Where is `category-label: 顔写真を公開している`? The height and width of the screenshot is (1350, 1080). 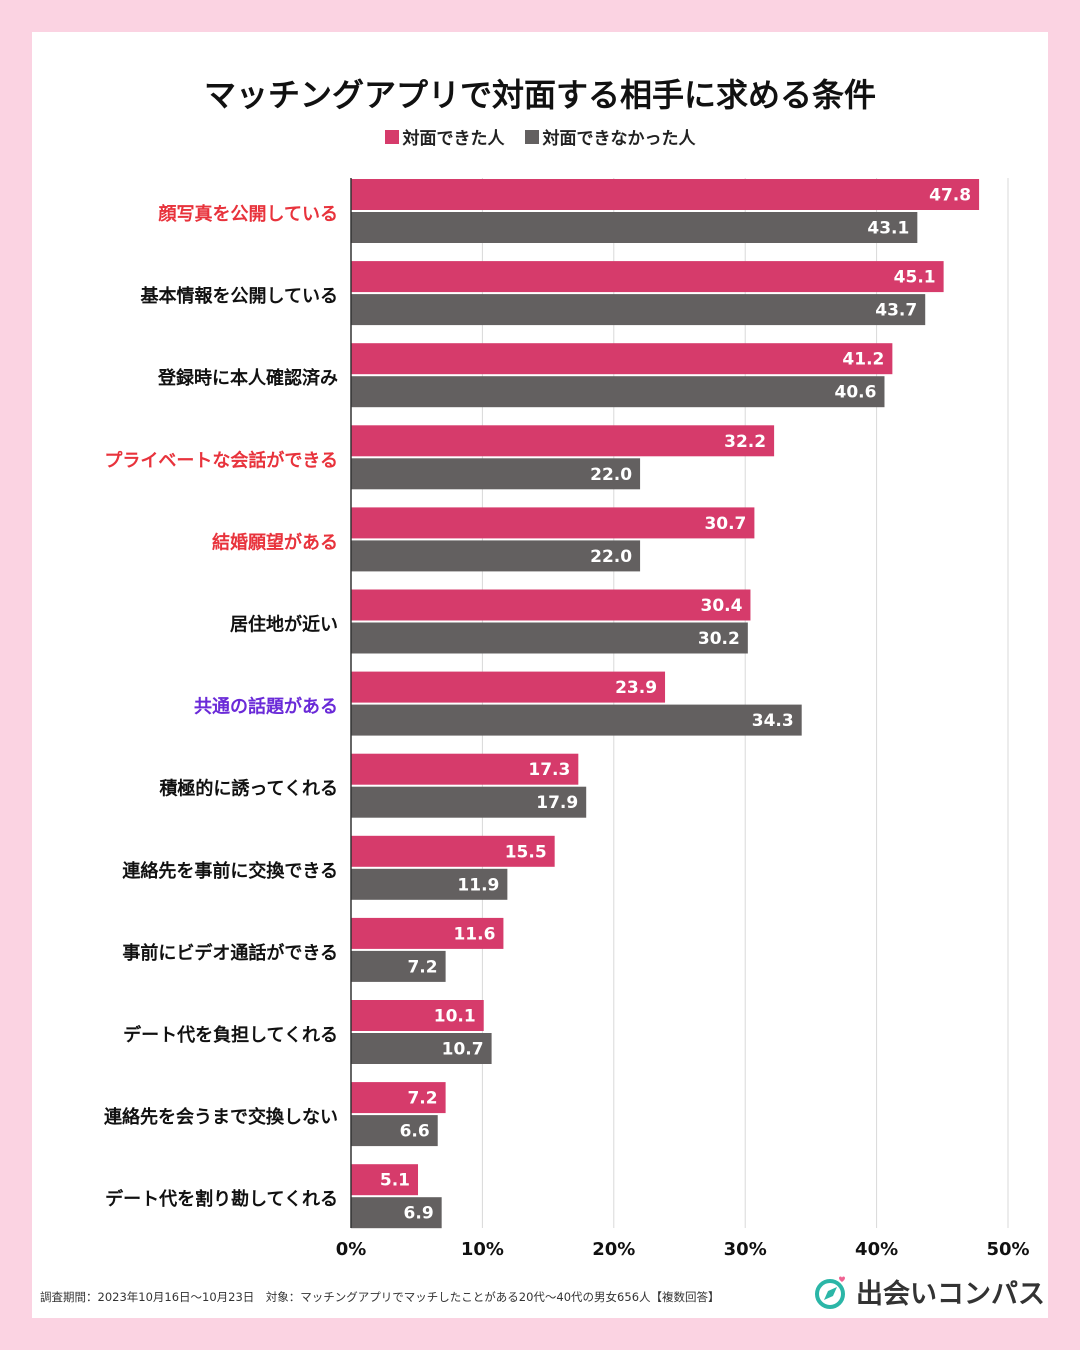
category-label: 顔写真を公開している is located at coordinates (248, 214).